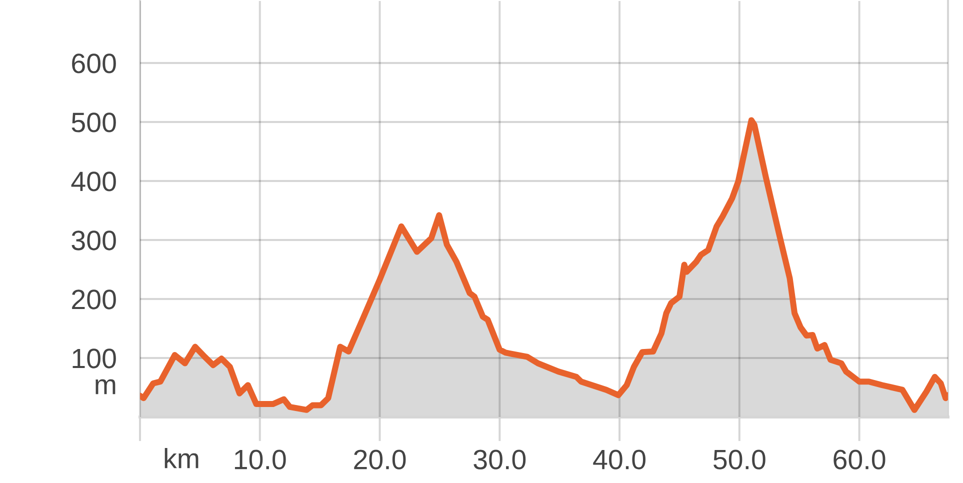  What do you see at coordinates (94, 240) in the screenshot?
I see `y-tick-label: 300` at bounding box center [94, 240].